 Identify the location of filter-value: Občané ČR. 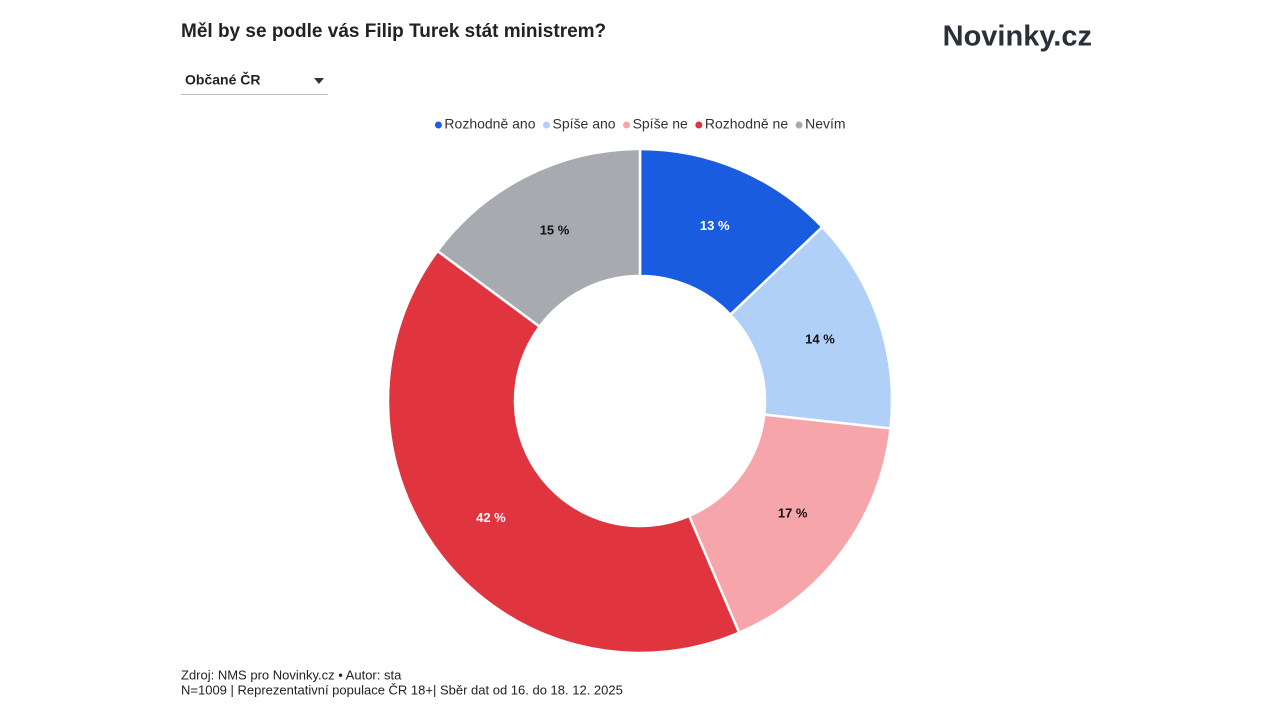
(222, 79).